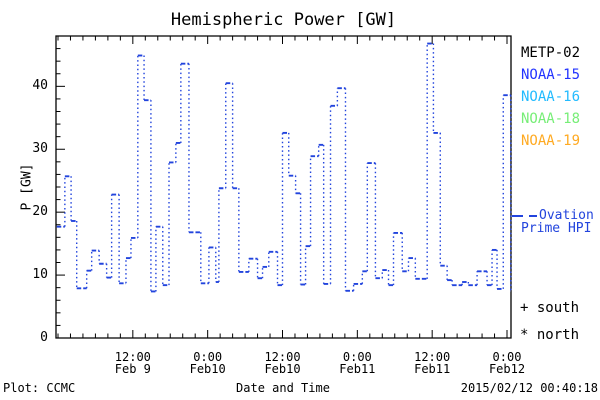 The height and width of the screenshot is (400, 600). What do you see at coordinates (39, 388) in the screenshot?
I see `plot-credit: Plot: CCMC` at bounding box center [39, 388].